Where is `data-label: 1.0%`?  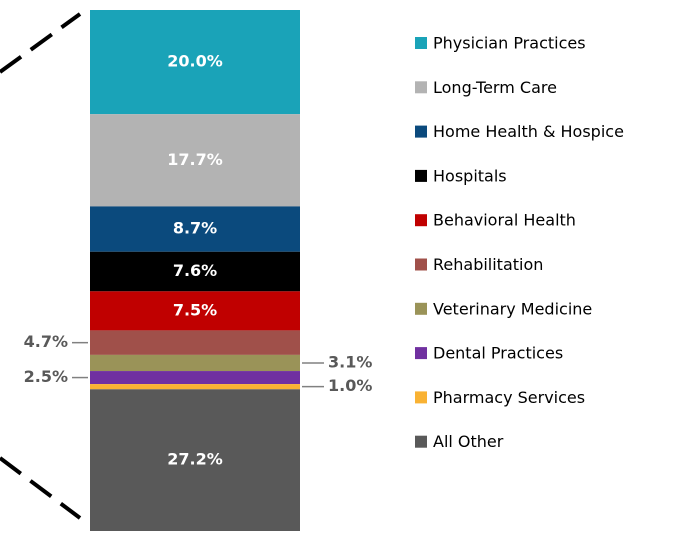 data-label: 1.0% is located at coordinates (350, 385).